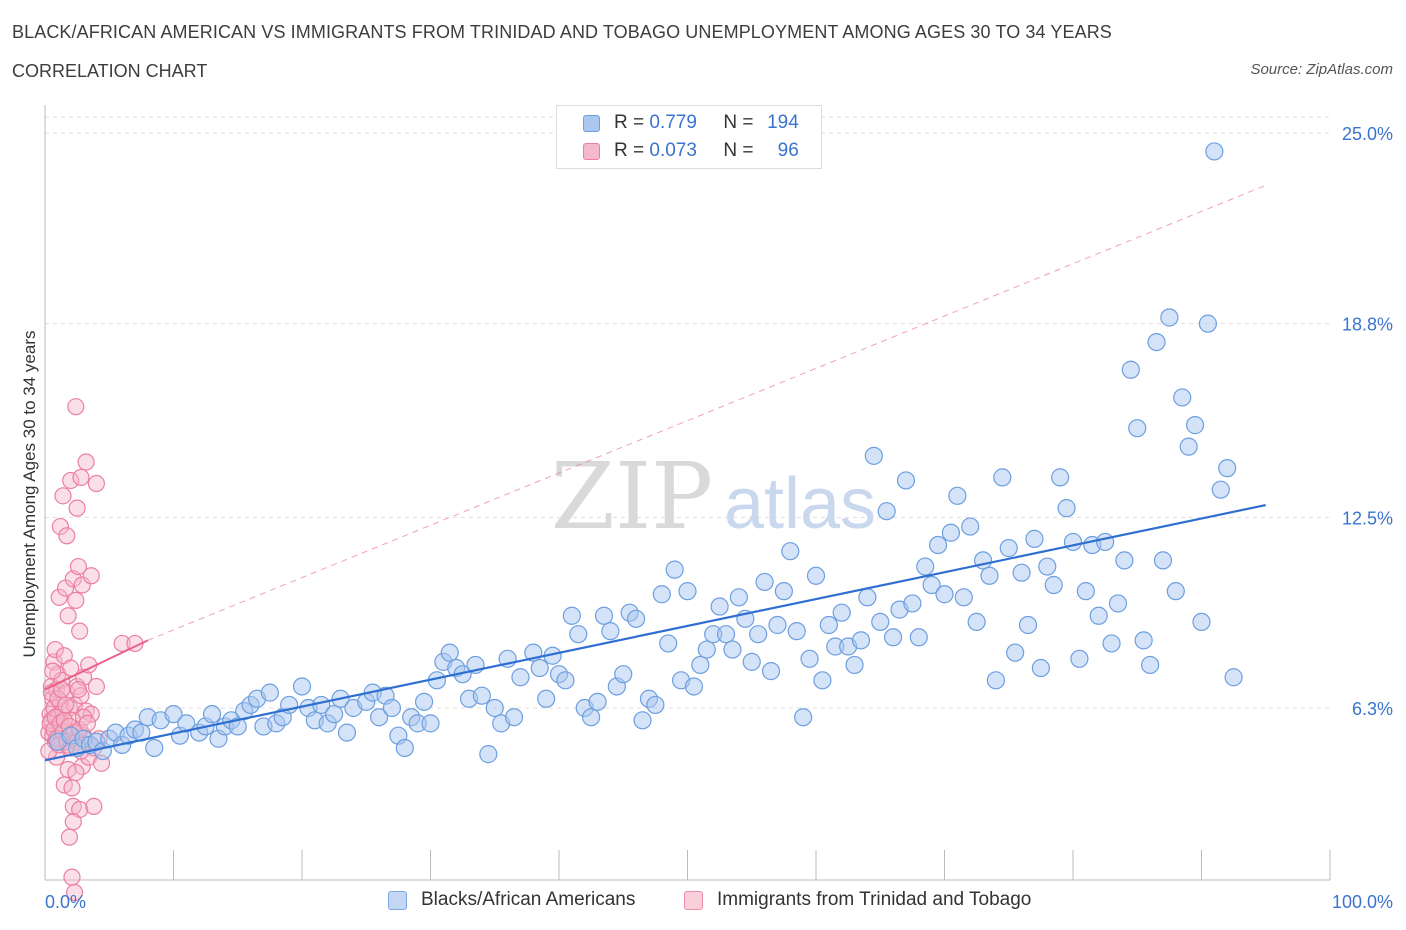 The height and width of the screenshot is (930, 1406). What do you see at coordinates (1367, 518) in the screenshot?
I see `y-tick-label: 12.5%` at bounding box center [1367, 518].